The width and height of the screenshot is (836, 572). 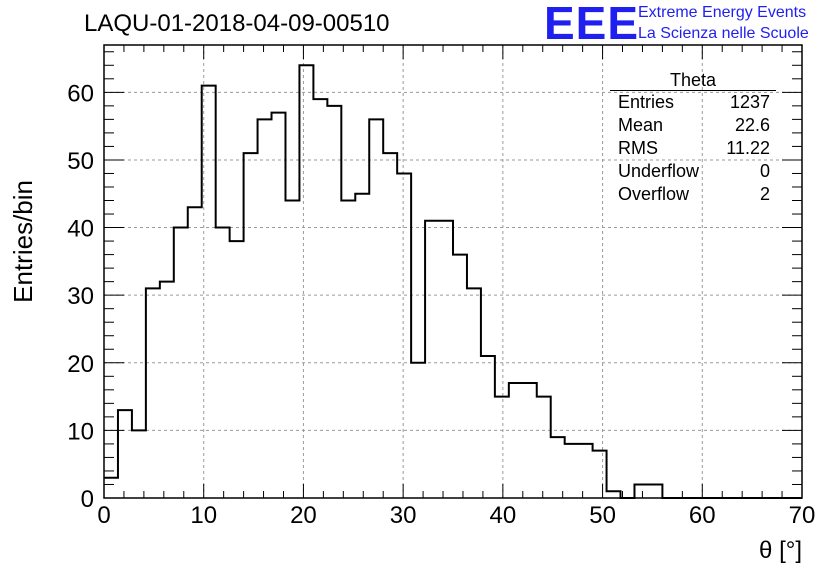 I want to click on x-tick-label: 20, so click(x=303, y=515).